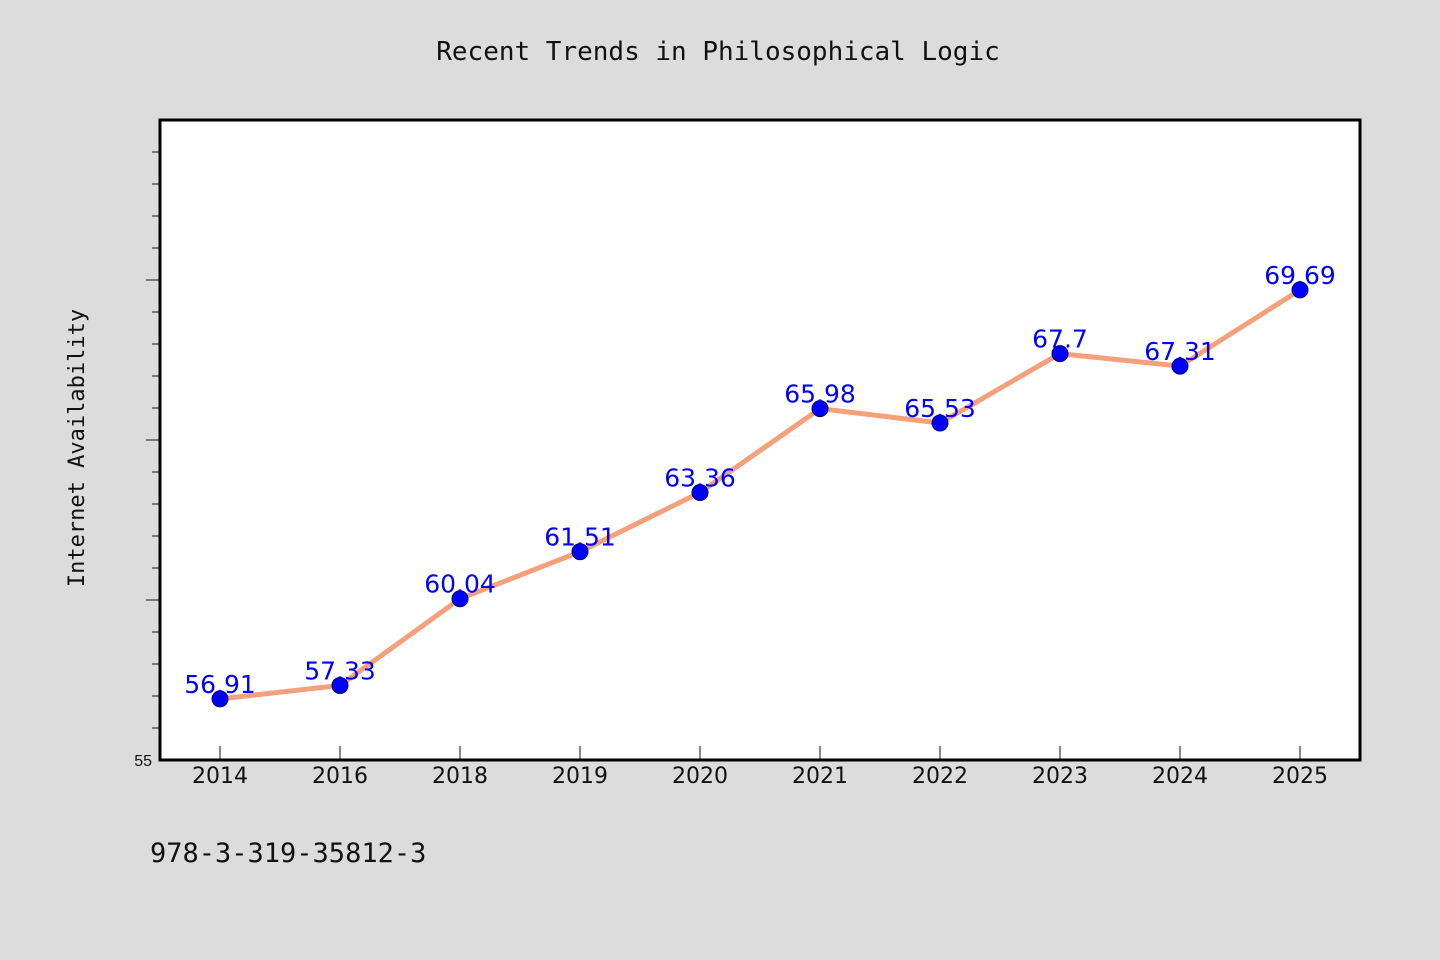  What do you see at coordinates (700, 776) in the screenshot?
I see `x-tick-label: 2020` at bounding box center [700, 776].